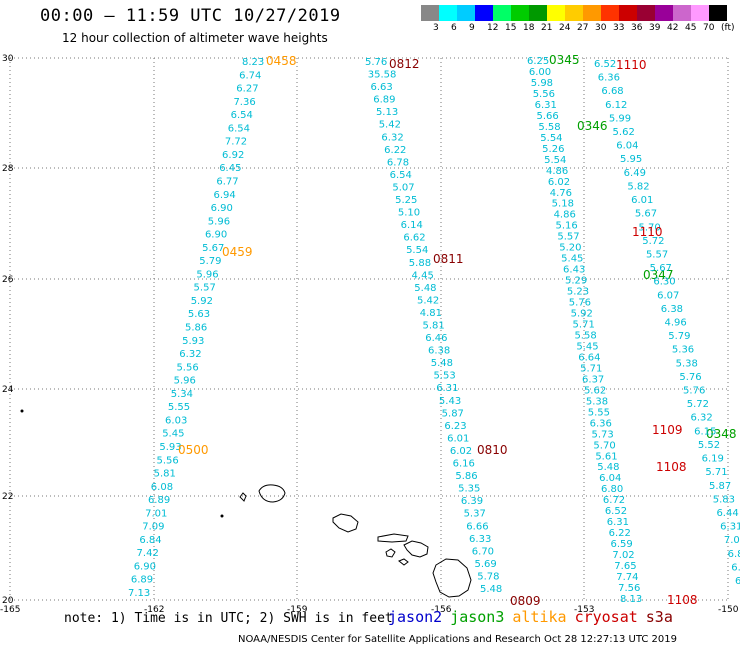 The height and width of the screenshot is (650, 740). I want to click on wave-height-label: 6.16, so click(464, 464).